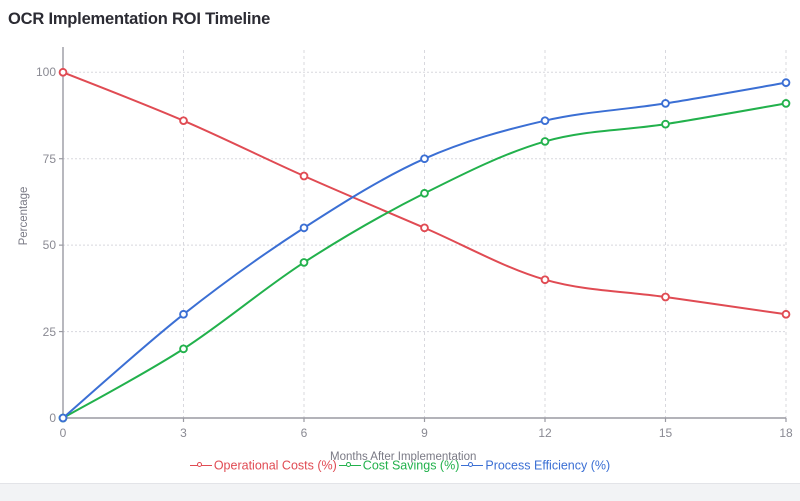 The image size is (800, 501). Describe the element at coordinates (49, 331) in the screenshot. I see `y-axis-tick-label: 25` at that location.